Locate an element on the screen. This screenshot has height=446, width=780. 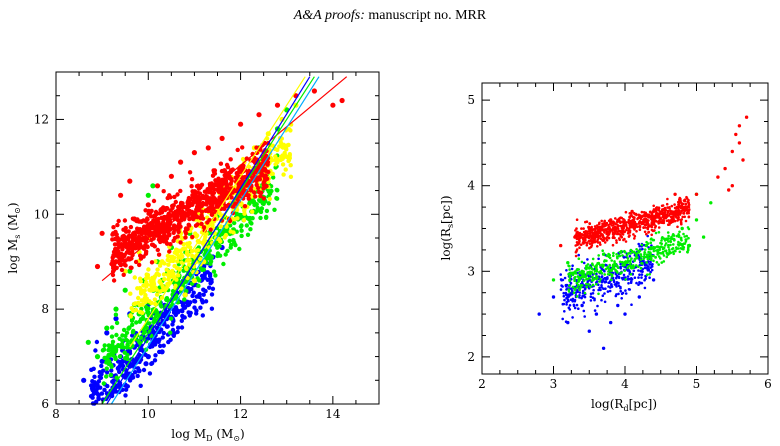
left-tick-label: 12 is located at coordinates (41, 119).